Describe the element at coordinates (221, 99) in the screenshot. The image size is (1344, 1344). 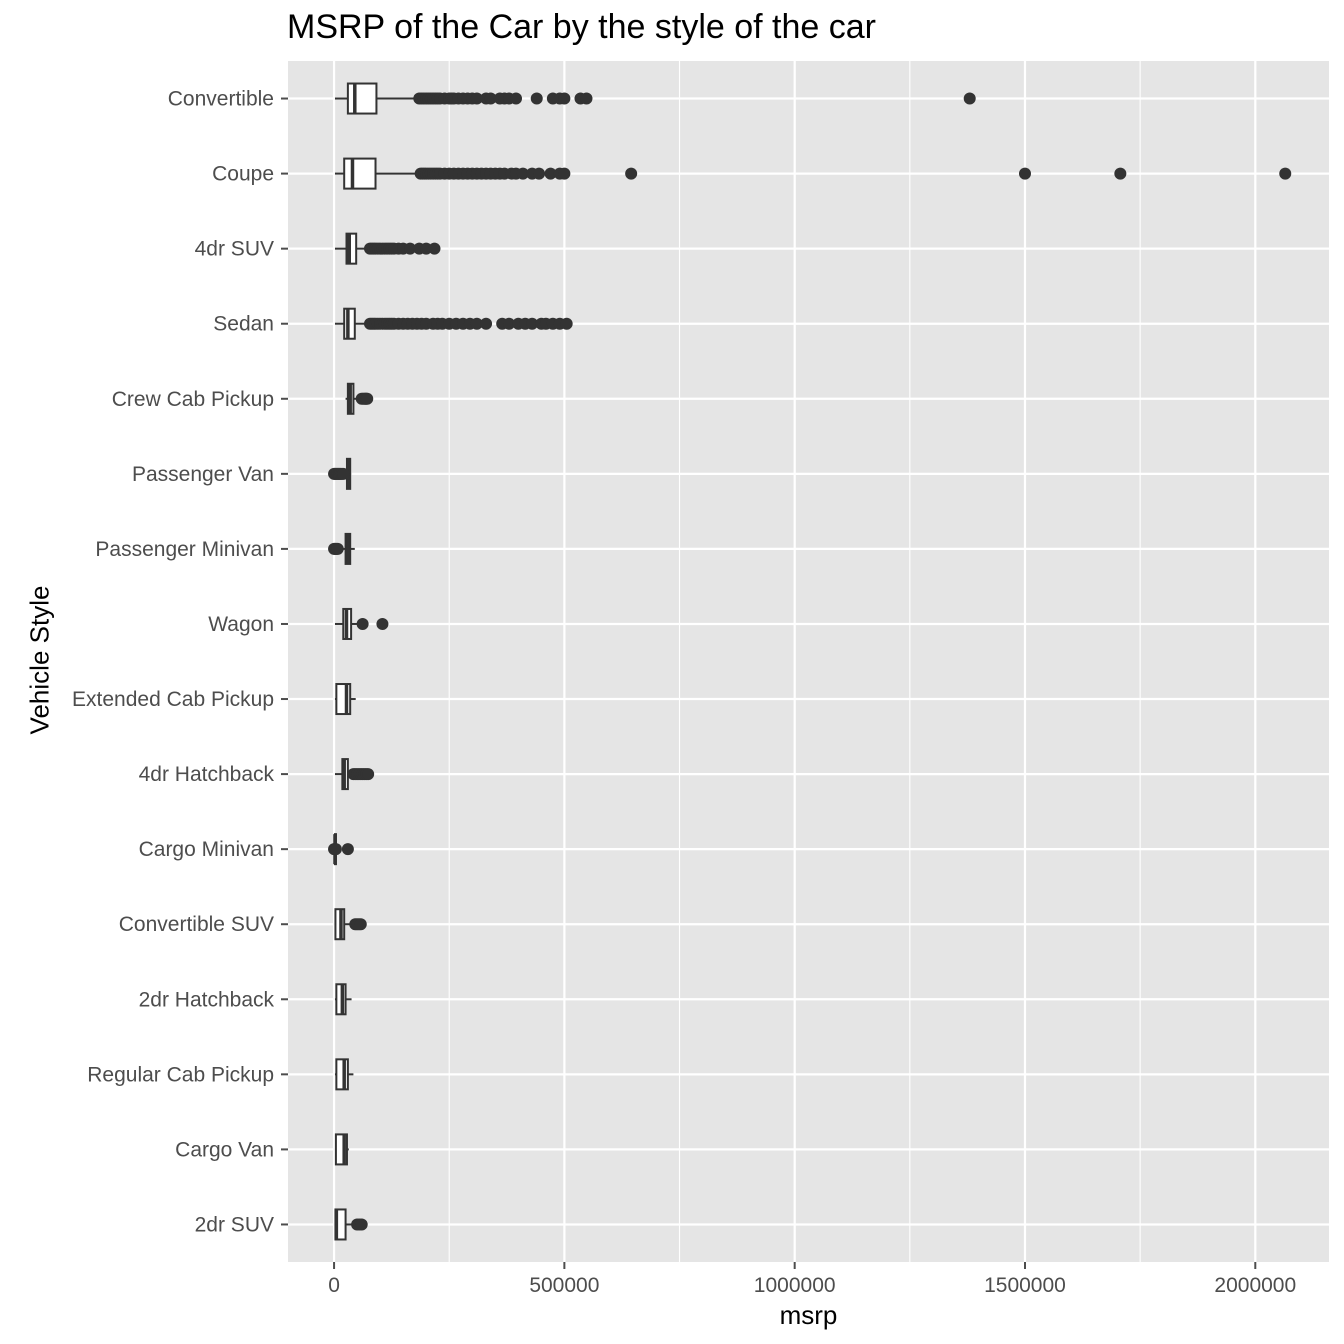
I see `y-tick-label: Convertible` at that location.